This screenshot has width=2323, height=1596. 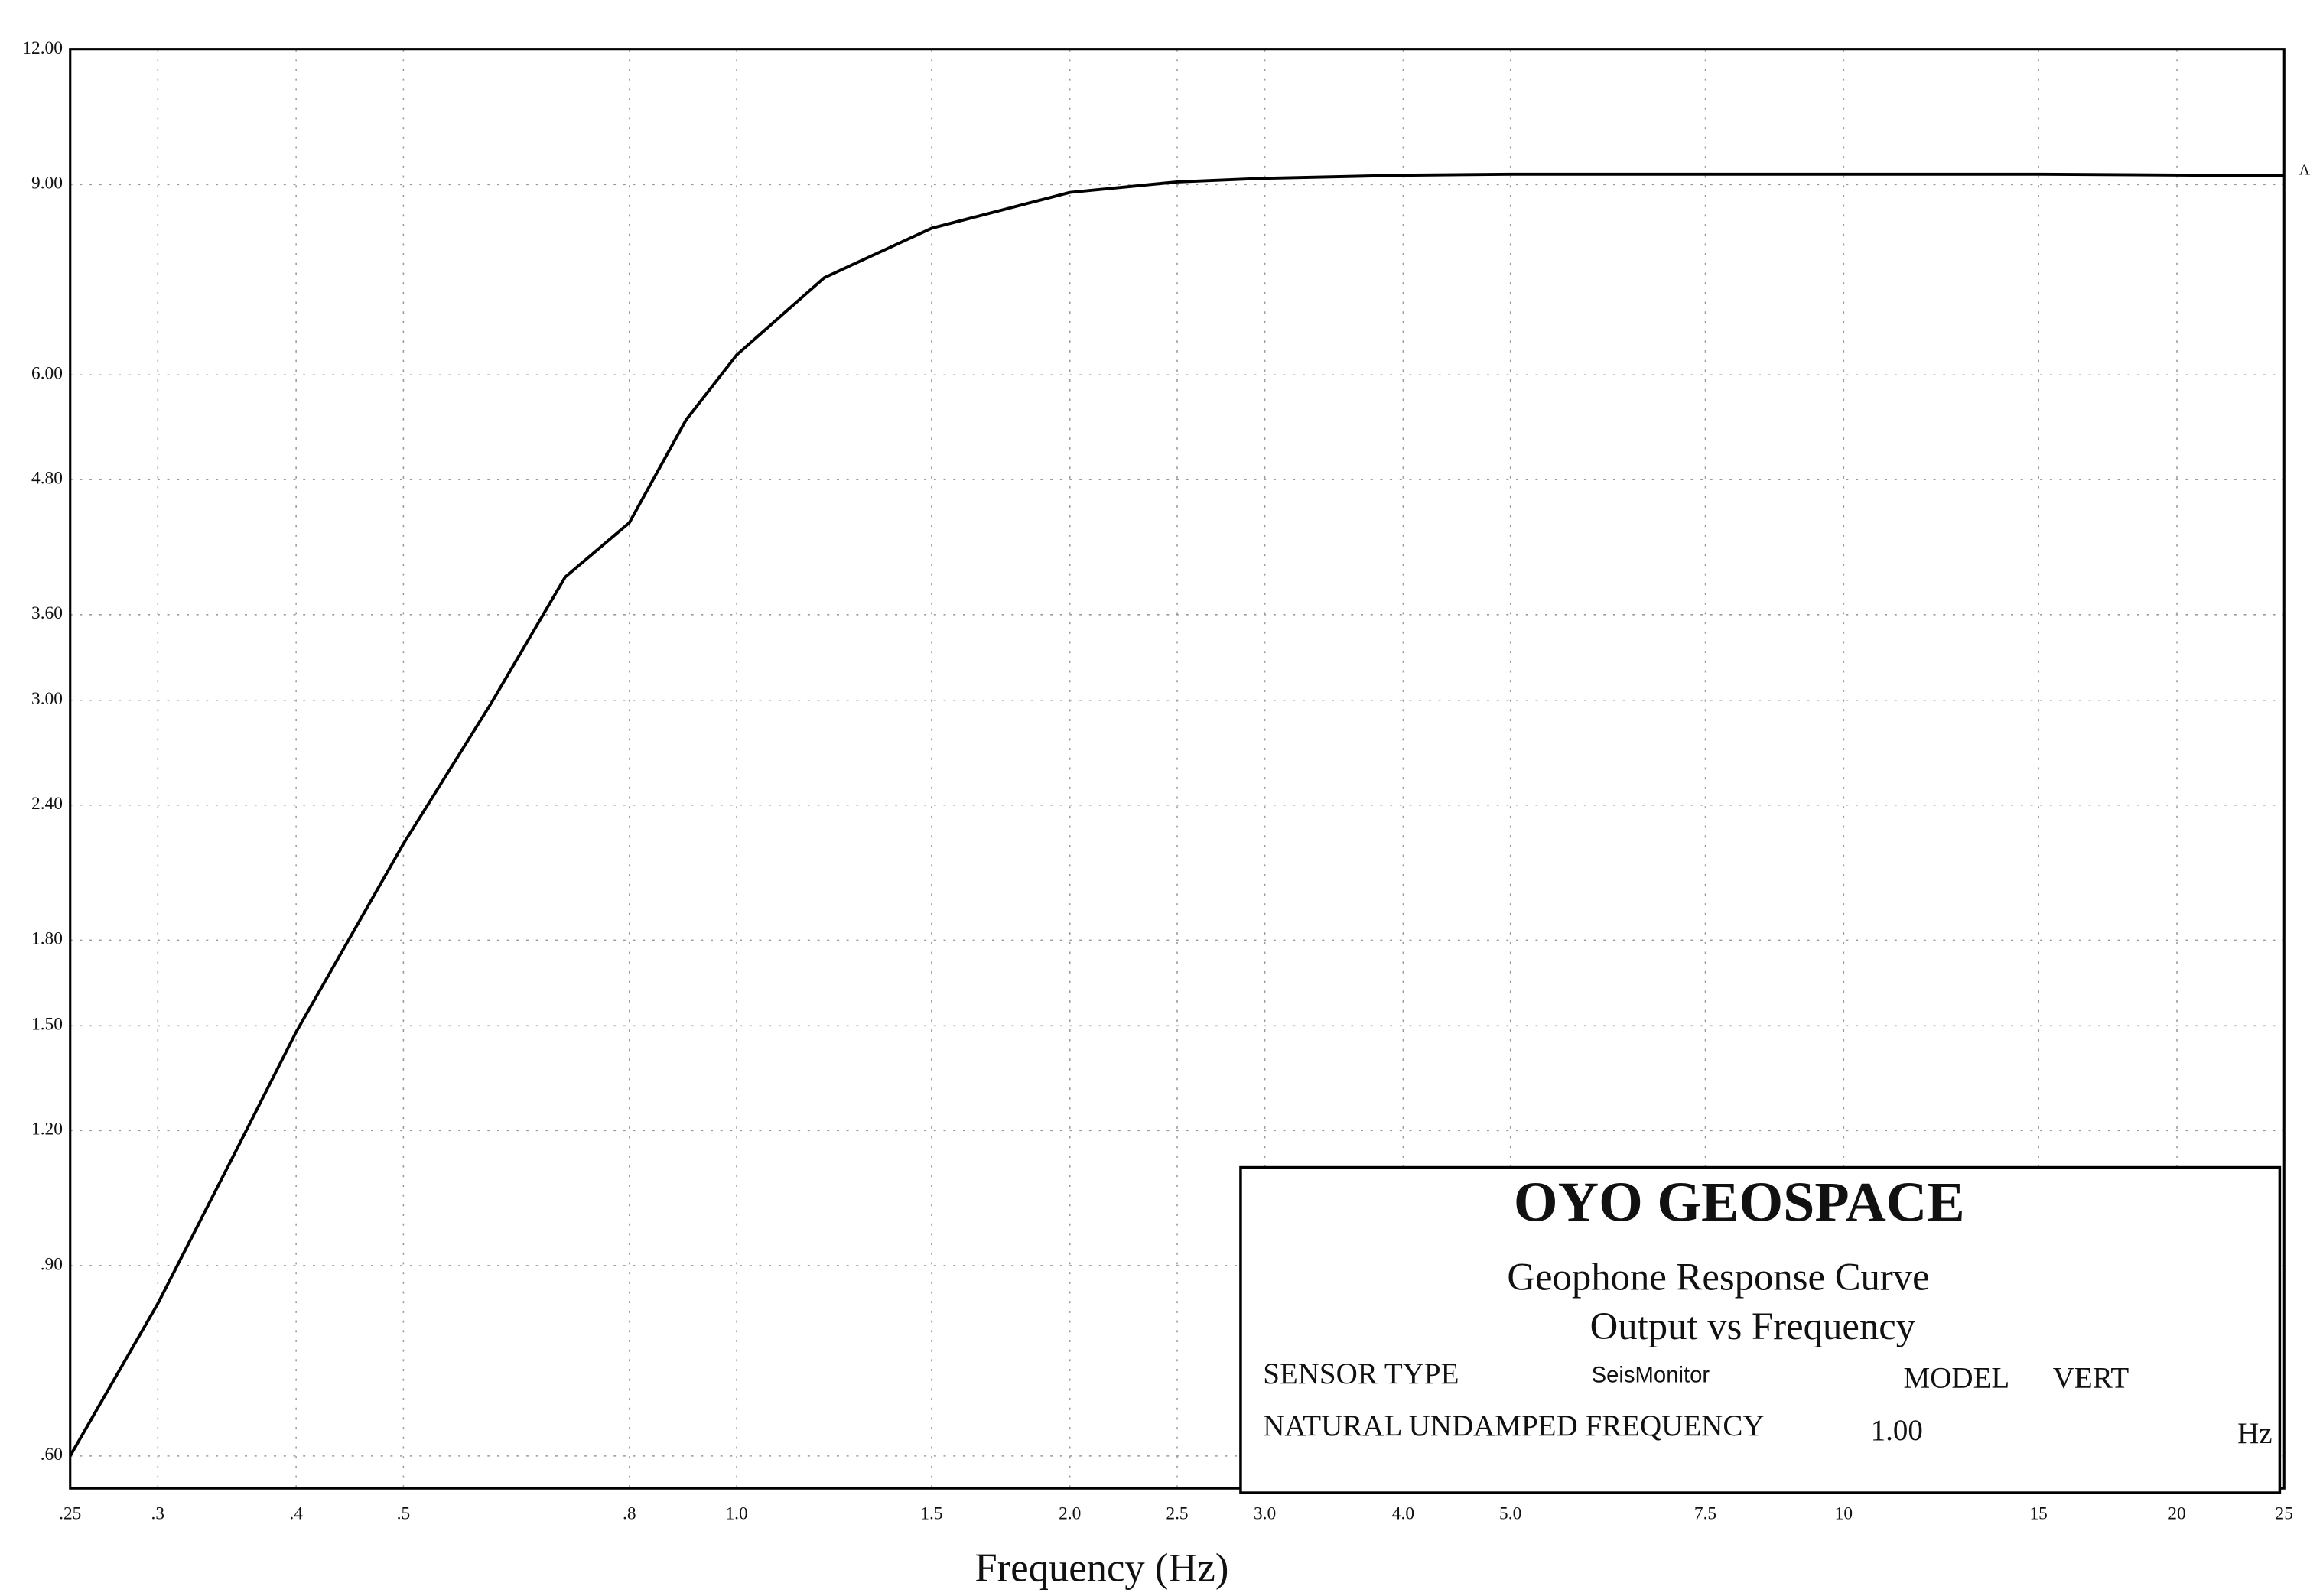 I want to click on model: VERT, so click(x=2091, y=1378).